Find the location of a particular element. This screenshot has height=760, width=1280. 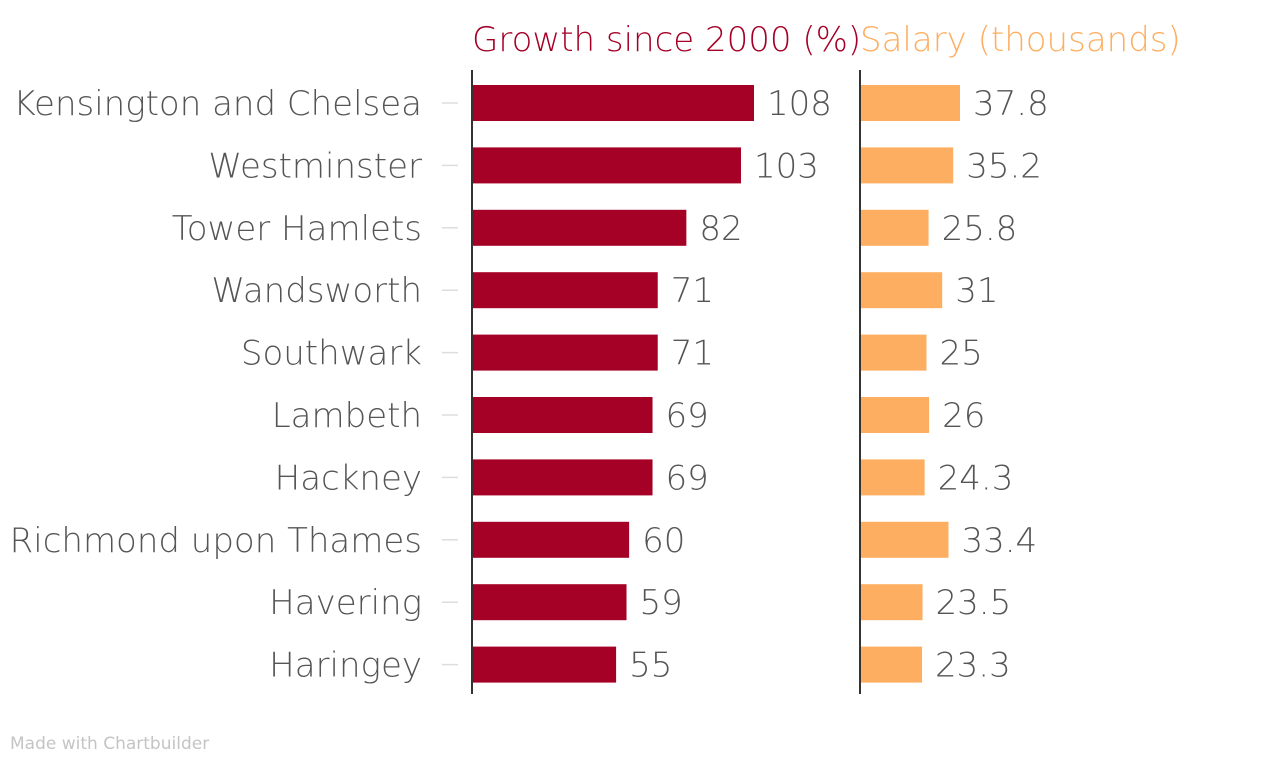

data-label: 26 is located at coordinates (963, 416).